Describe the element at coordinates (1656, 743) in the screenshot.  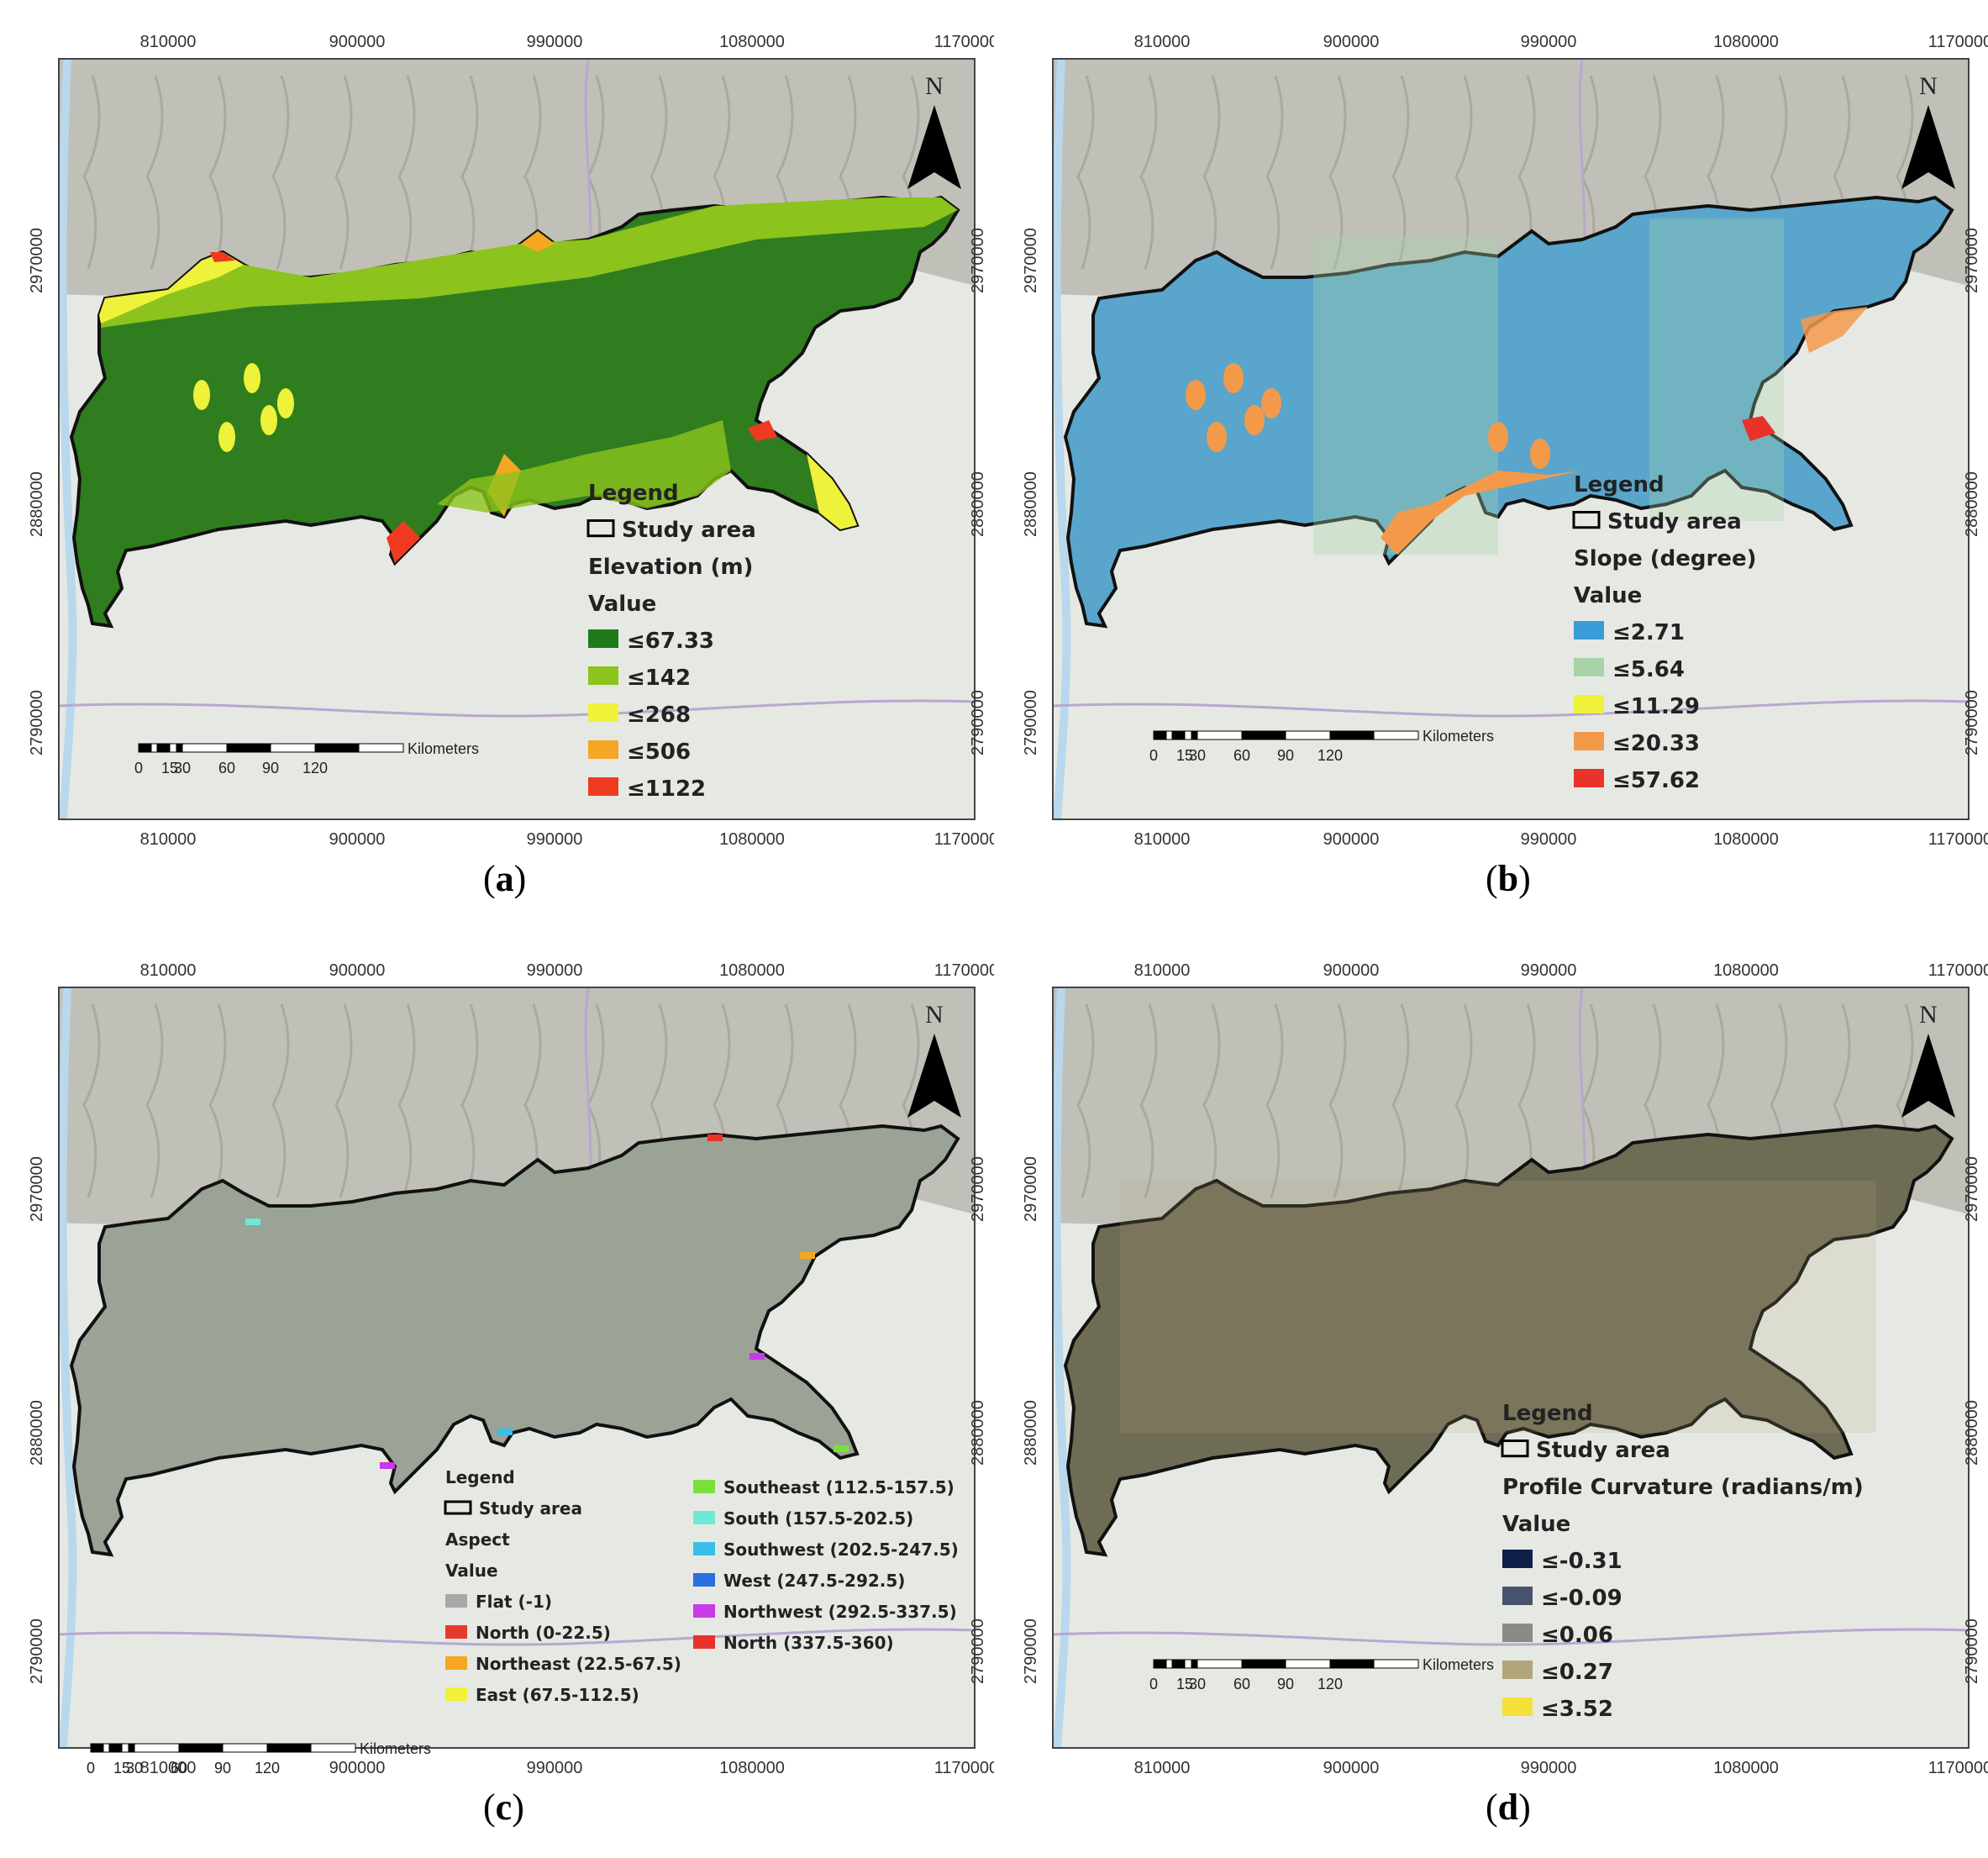
I see `legend-class-label: ≤20.33` at that location.